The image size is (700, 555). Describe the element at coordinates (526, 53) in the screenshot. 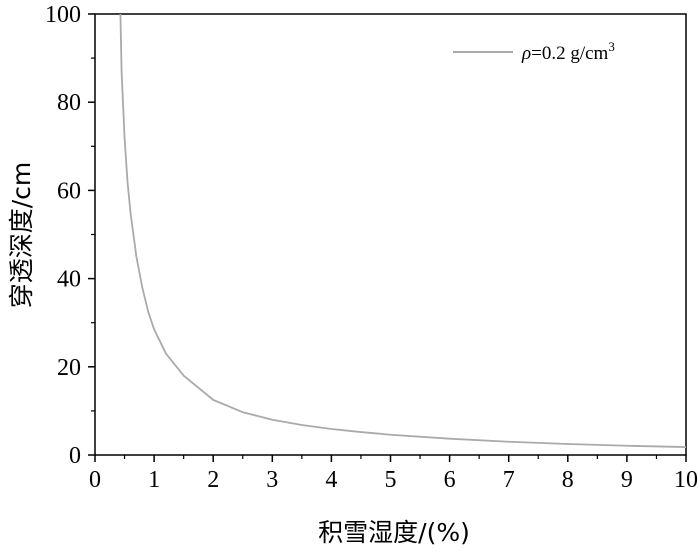

I see `legend-label-symbol: ρ` at that location.